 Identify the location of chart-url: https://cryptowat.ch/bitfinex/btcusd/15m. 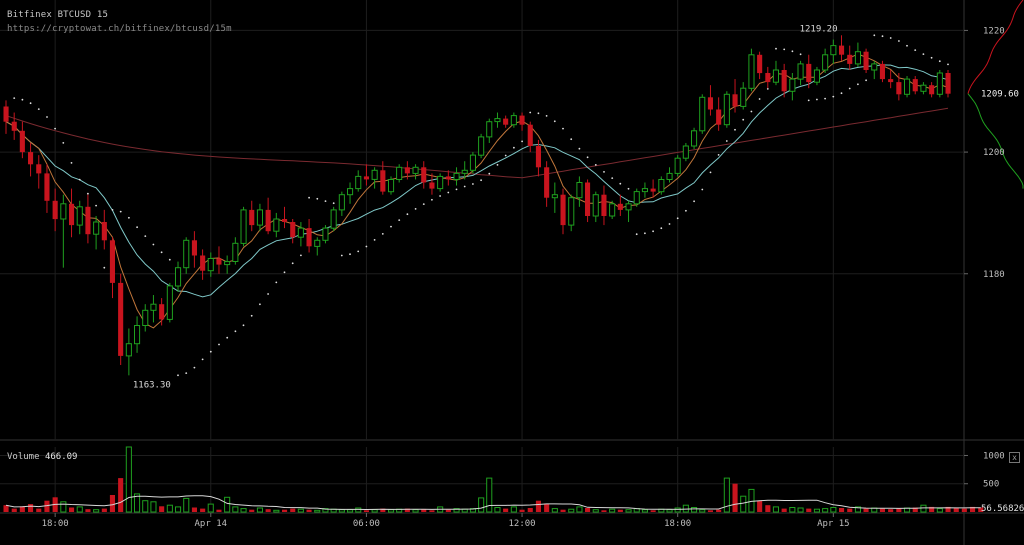
(119, 29).